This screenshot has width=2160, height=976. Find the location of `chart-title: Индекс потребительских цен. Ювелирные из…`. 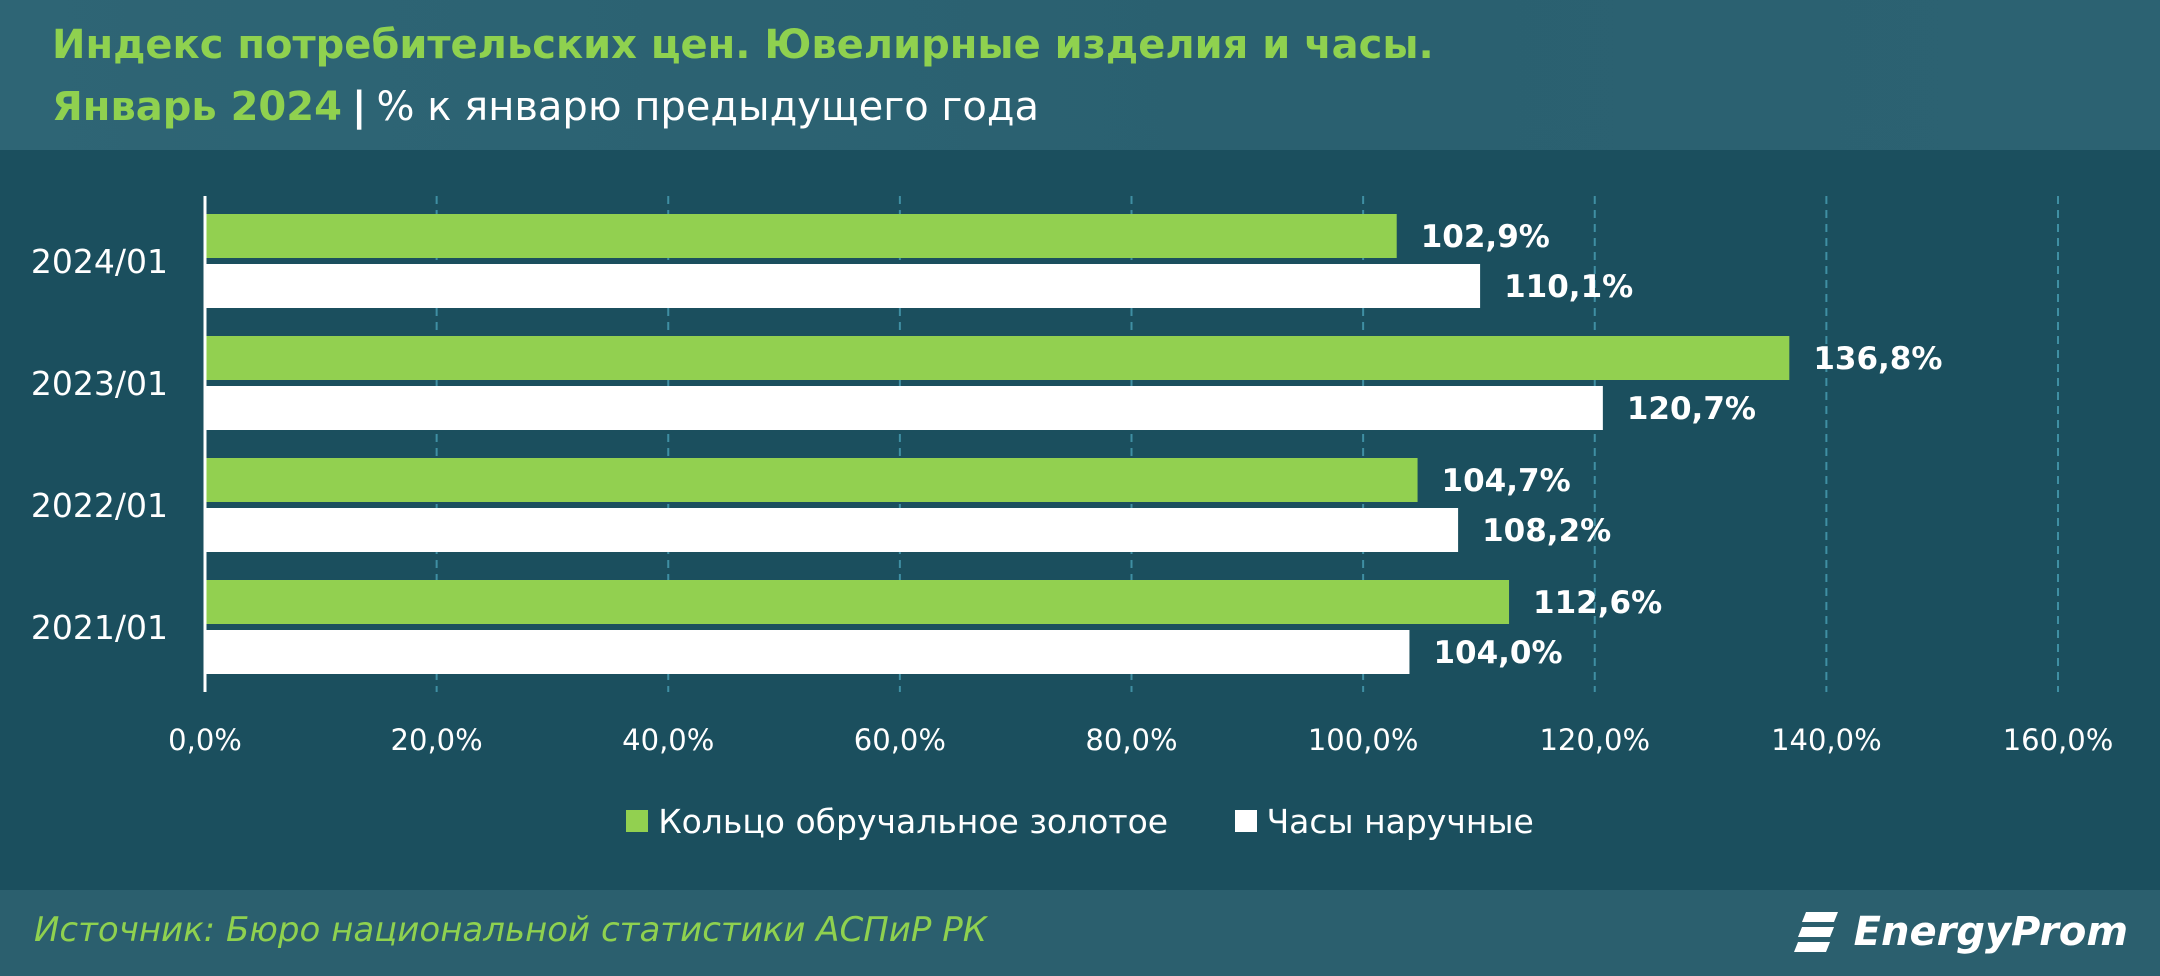

chart-title: Индекс потребительских цен. Ювелирные из… is located at coordinates (743, 45).